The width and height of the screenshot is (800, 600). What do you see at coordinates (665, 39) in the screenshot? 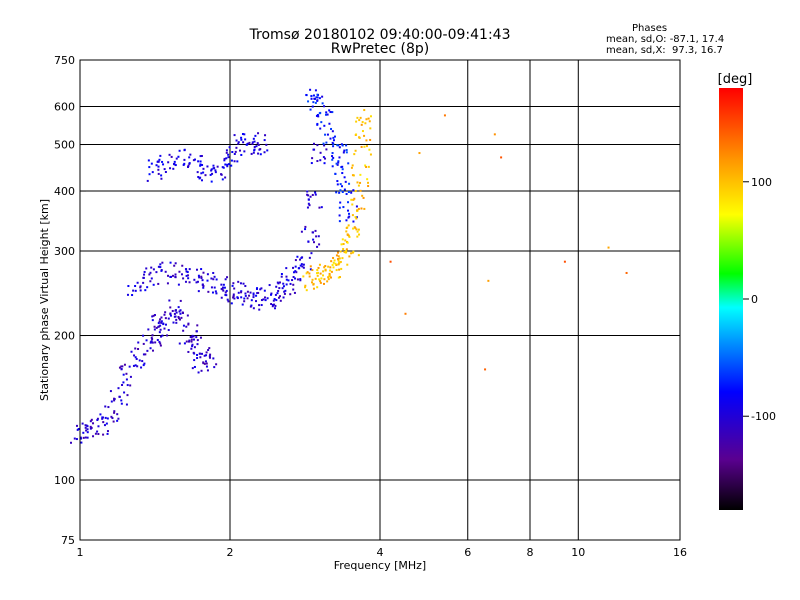
I see `phase-o-stats: mean, sd,O: -87.1, 17.4` at bounding box center [665, 39].